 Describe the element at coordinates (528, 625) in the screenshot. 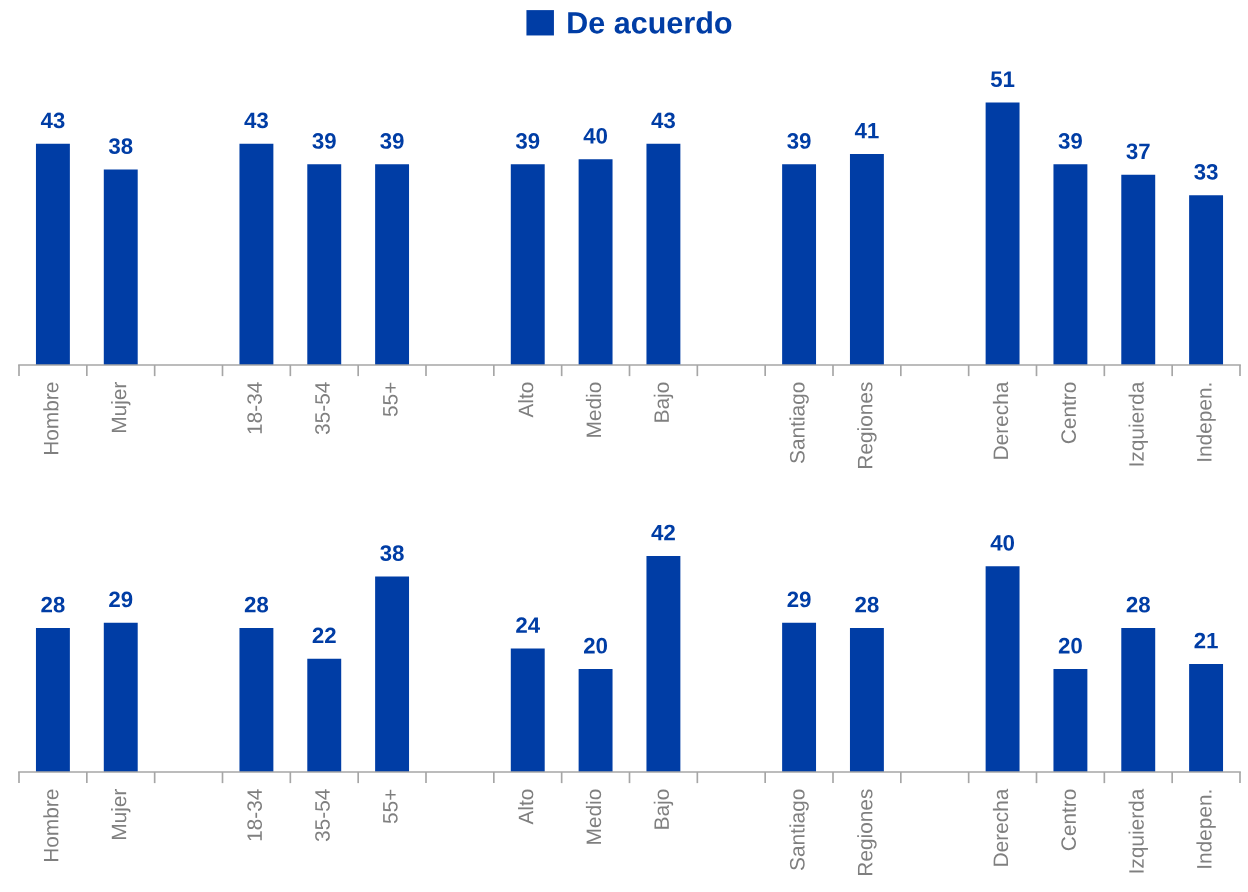

I see `data-label: 24` at that location.